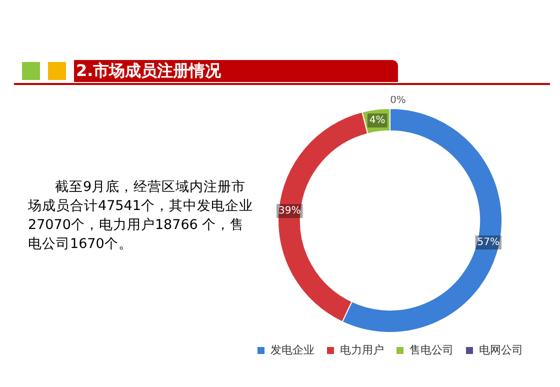 This screenshot has height=387, width=560. What do you see at coordinates (362, 349) in the screenshot?
I see `legend-label: 电力用户` at bounding box center [362, 349].